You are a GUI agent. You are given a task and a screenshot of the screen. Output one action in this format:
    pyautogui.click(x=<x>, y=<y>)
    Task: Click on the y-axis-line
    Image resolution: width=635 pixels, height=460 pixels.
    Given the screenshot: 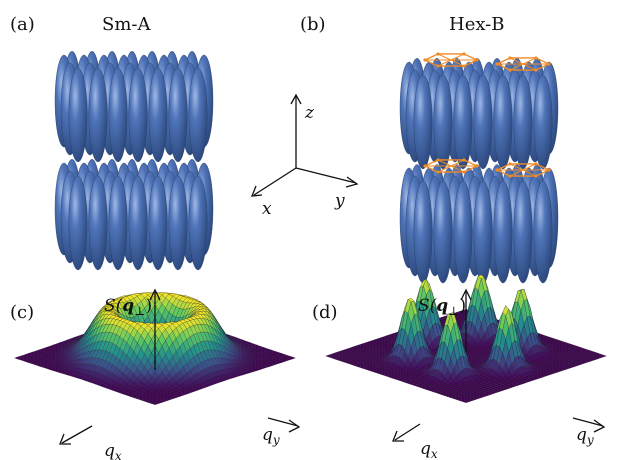 What is the action you would take?
    pyautogui.click(x=326, y=175)
    